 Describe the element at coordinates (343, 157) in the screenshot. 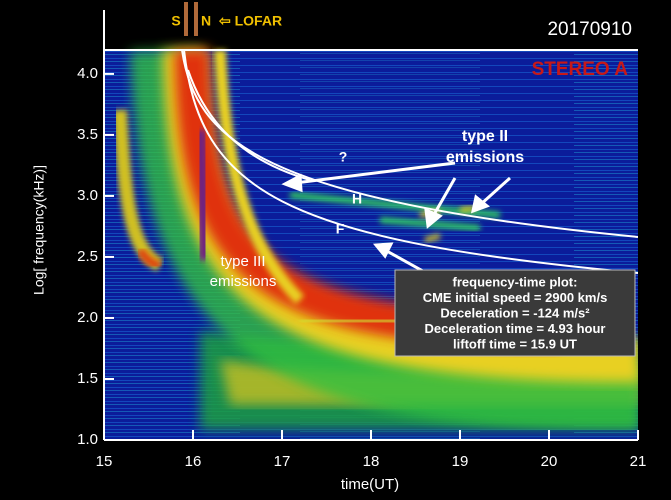

I see `annotation: ?` at that location.